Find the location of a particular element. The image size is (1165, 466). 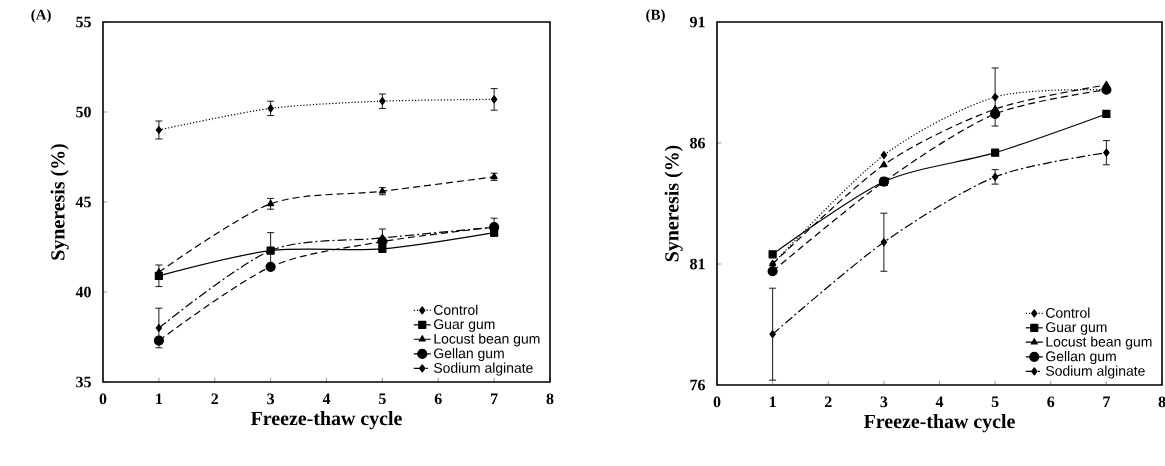

y-tick-label: 40 is located at coordinates (83, 292).